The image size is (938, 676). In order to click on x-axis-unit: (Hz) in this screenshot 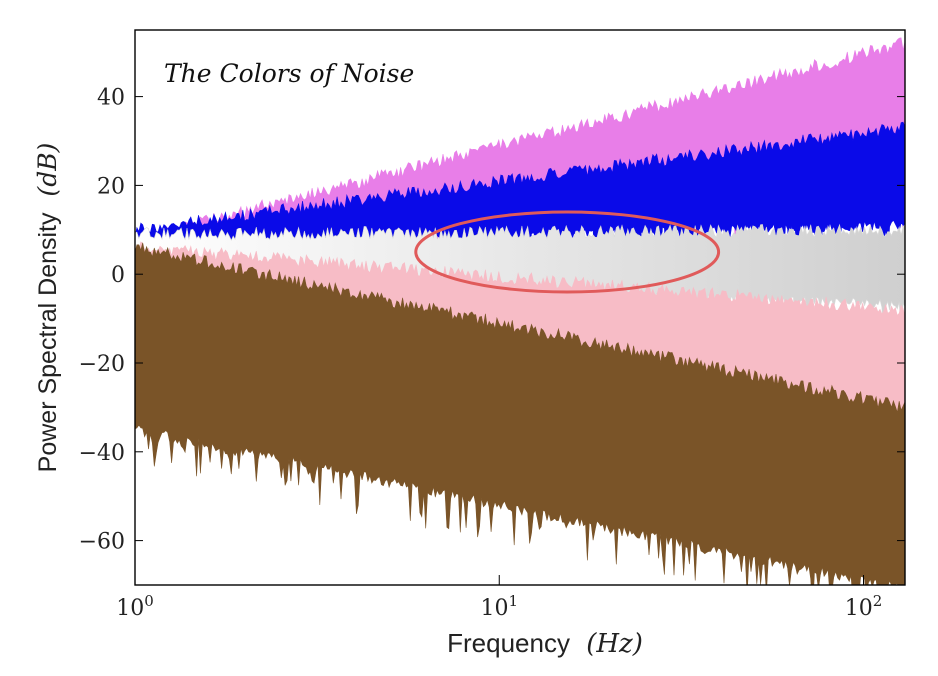, I will do `click(614, 644)`.